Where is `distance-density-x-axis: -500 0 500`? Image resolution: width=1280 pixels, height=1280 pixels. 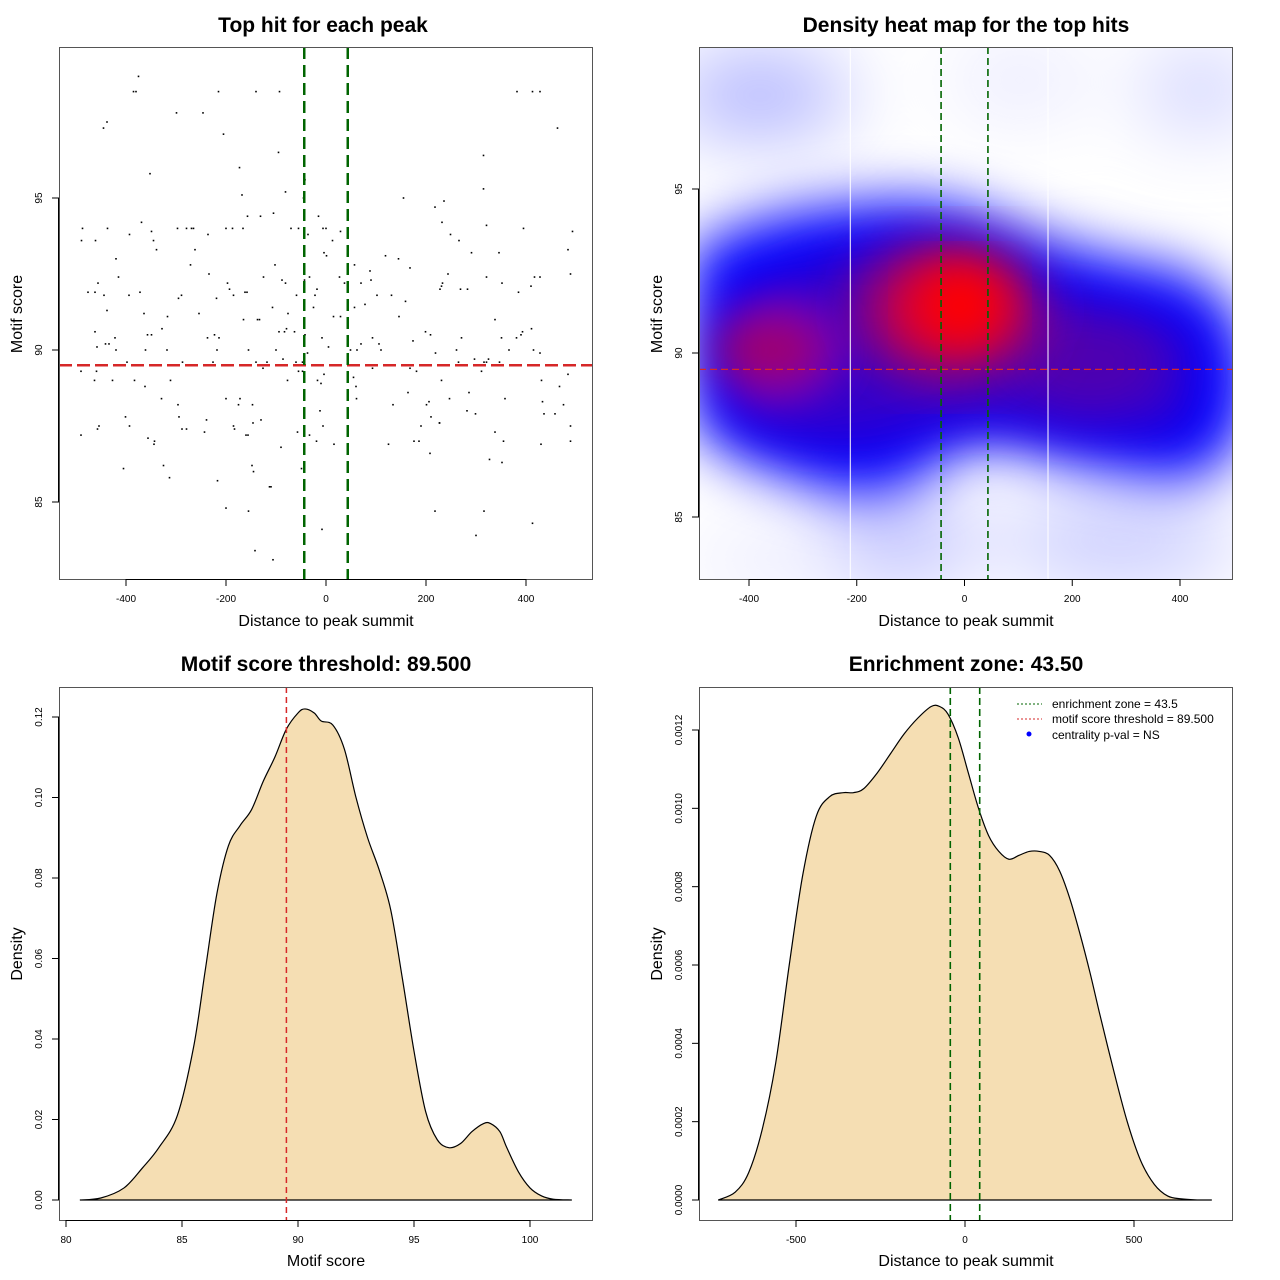 distance-density-x-axis: -500 0 500 is located at coordinates (964, 1233).